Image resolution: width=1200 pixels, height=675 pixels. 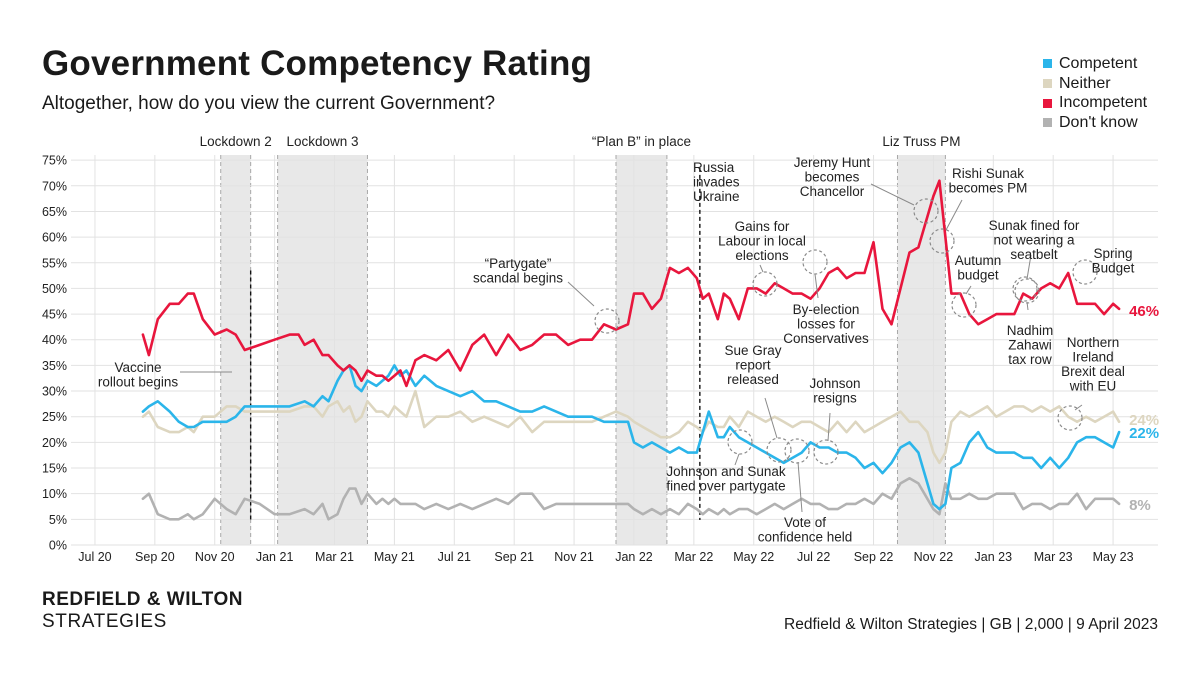 What do you see at coordinates (1098, 123) in the screenshot?
I see `legend-label-dont-know: Don't know` at bounding box center [1098, 123].